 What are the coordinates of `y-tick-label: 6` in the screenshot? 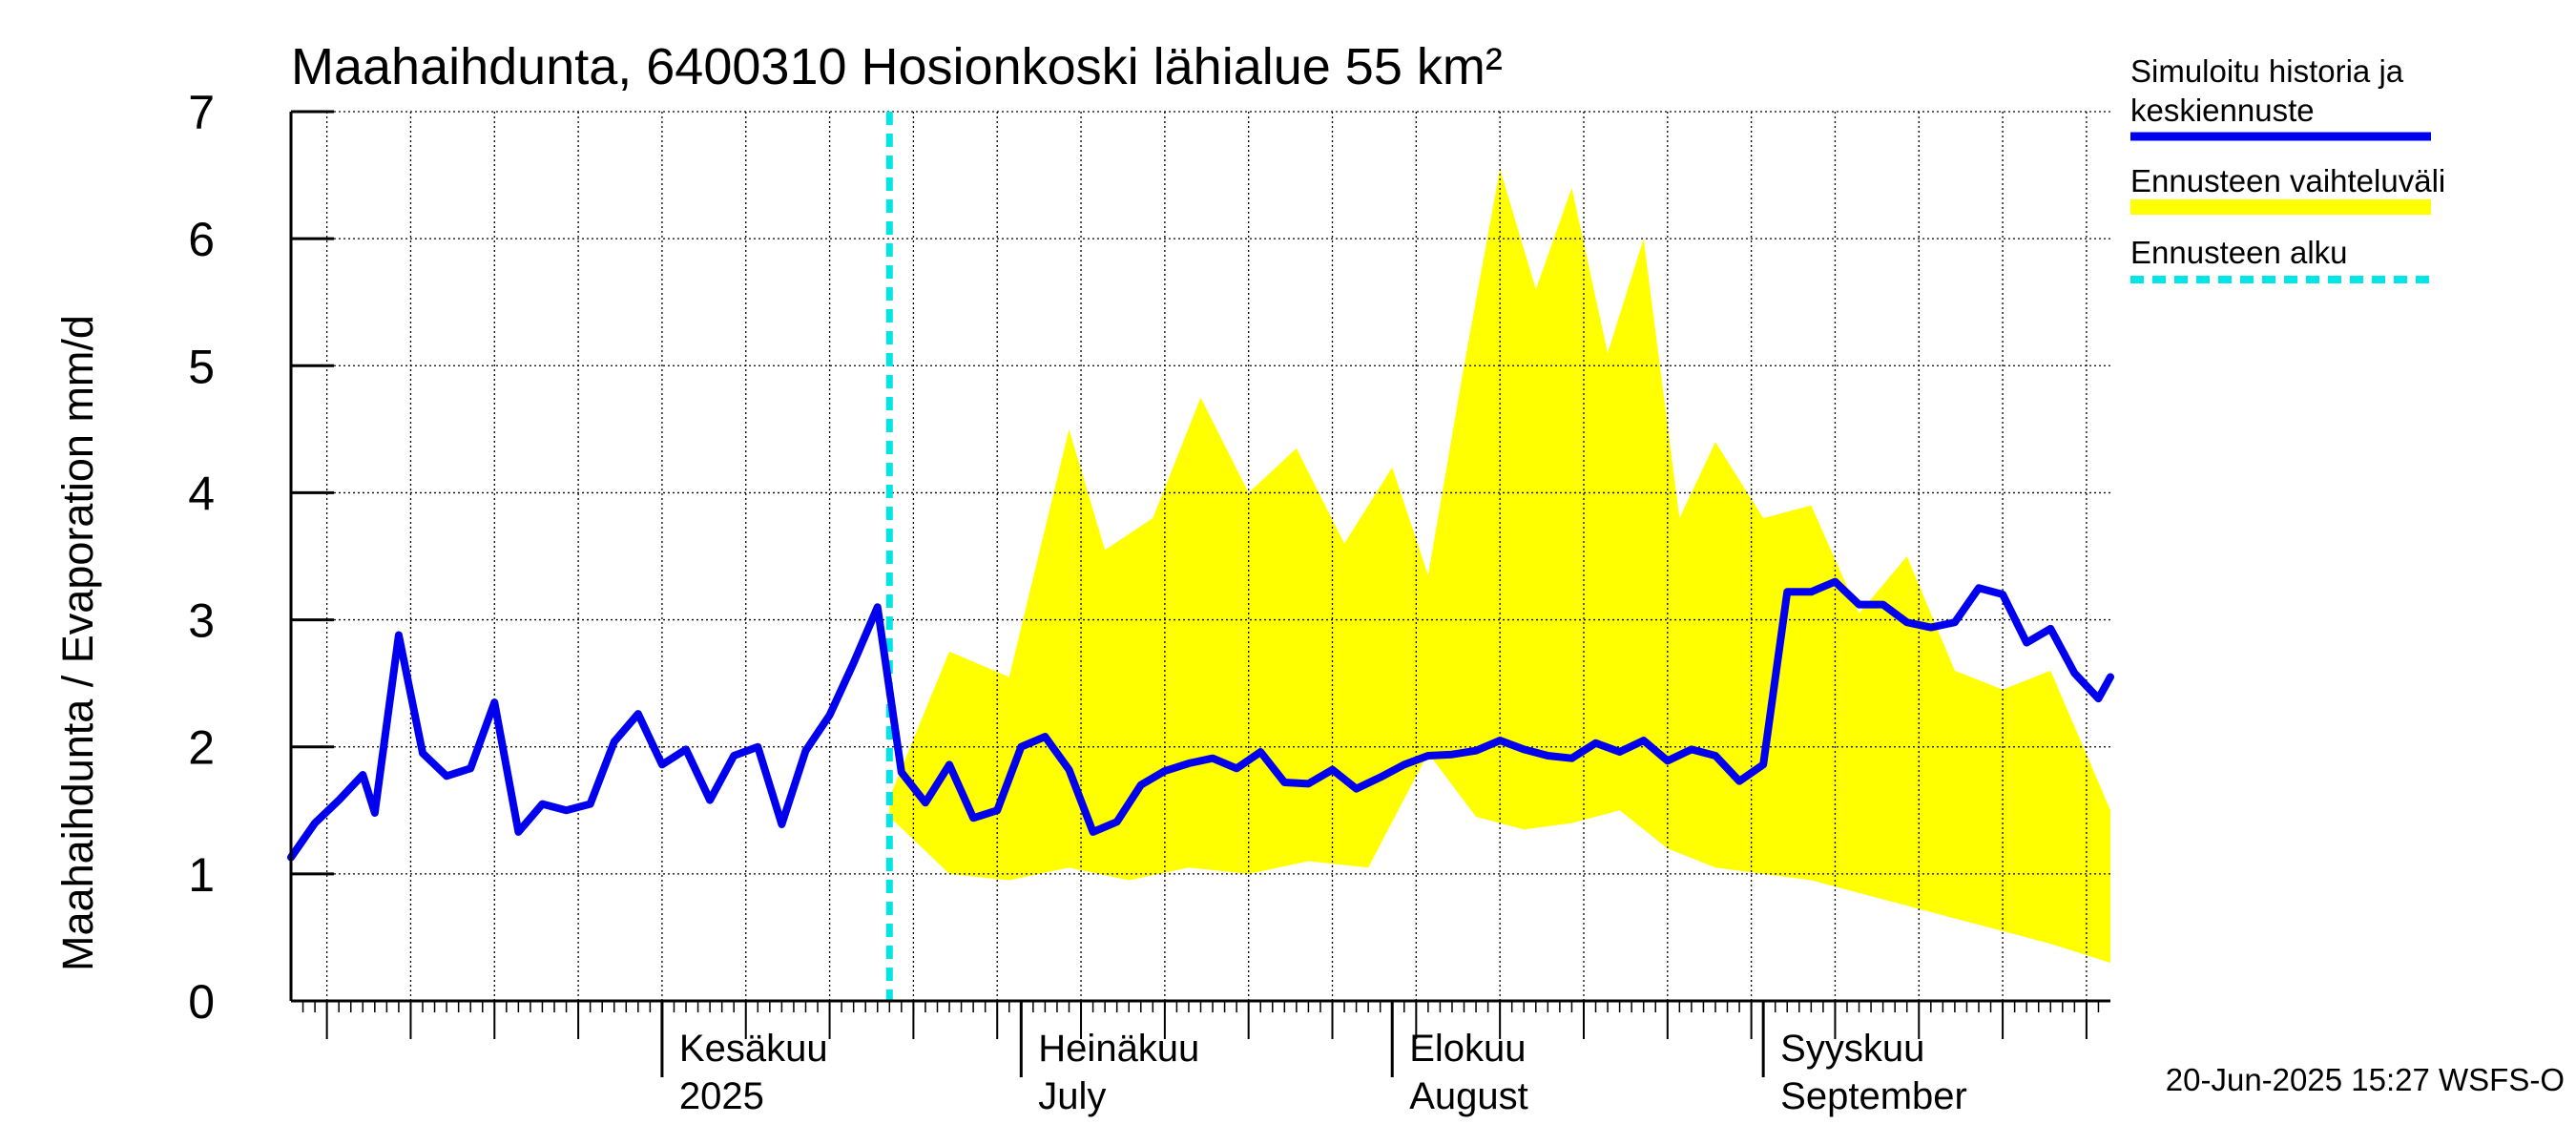 It's located at (201, 239).